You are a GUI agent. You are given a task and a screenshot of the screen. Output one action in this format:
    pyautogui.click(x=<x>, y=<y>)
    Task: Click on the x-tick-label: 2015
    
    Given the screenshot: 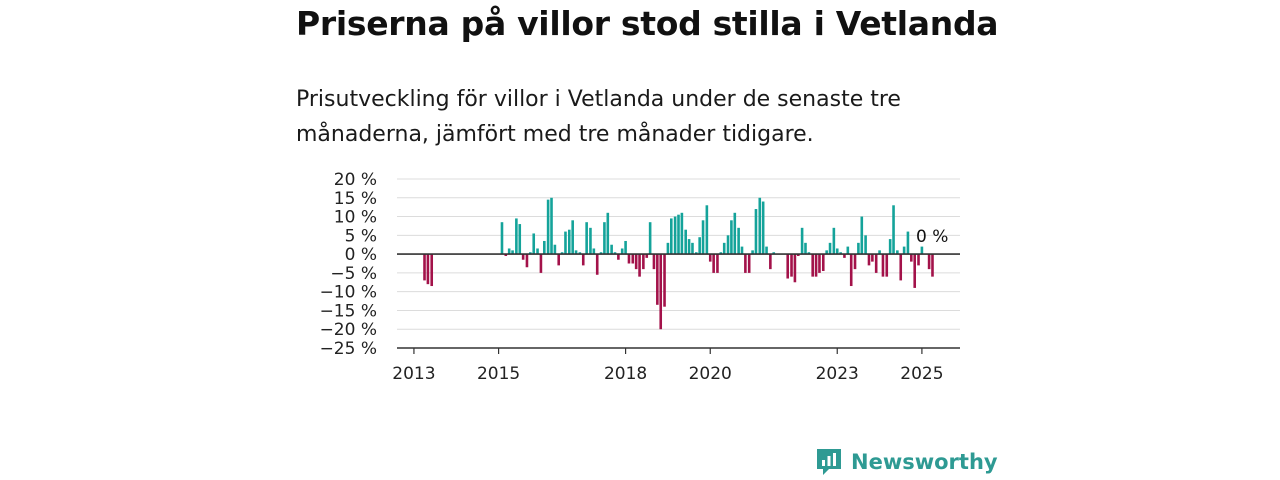 What is the action you would take?
    pyautogui.click(x=498, y=374)
    